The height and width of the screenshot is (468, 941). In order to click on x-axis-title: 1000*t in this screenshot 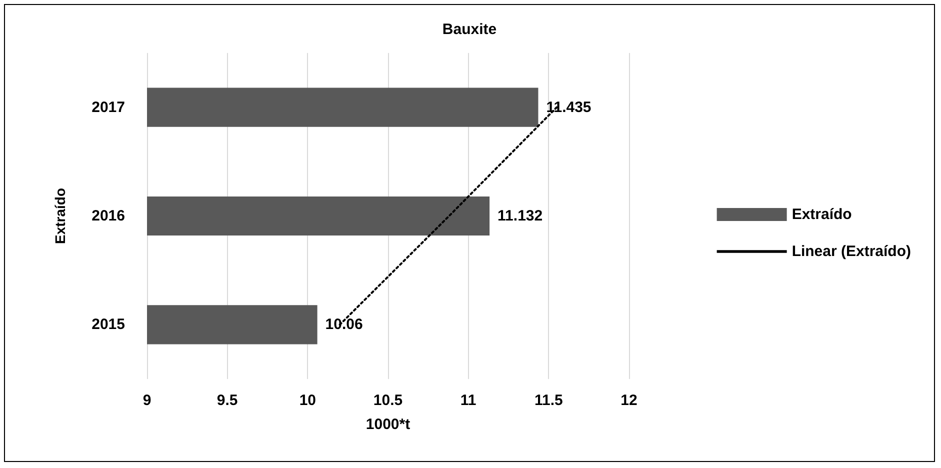, I will do `click(388, 424)`.